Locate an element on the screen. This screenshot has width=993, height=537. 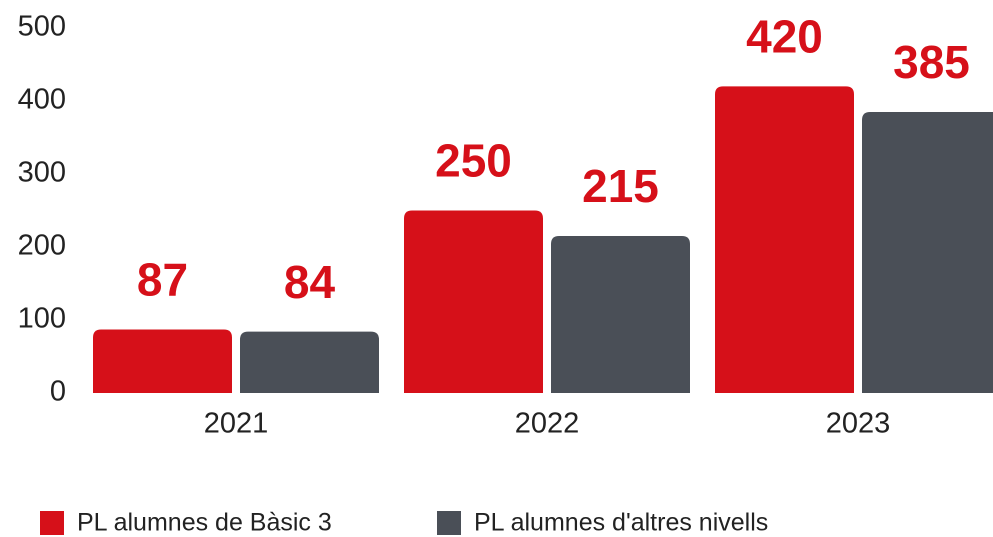
value-label: 385 is located at coordinates (931, 62).